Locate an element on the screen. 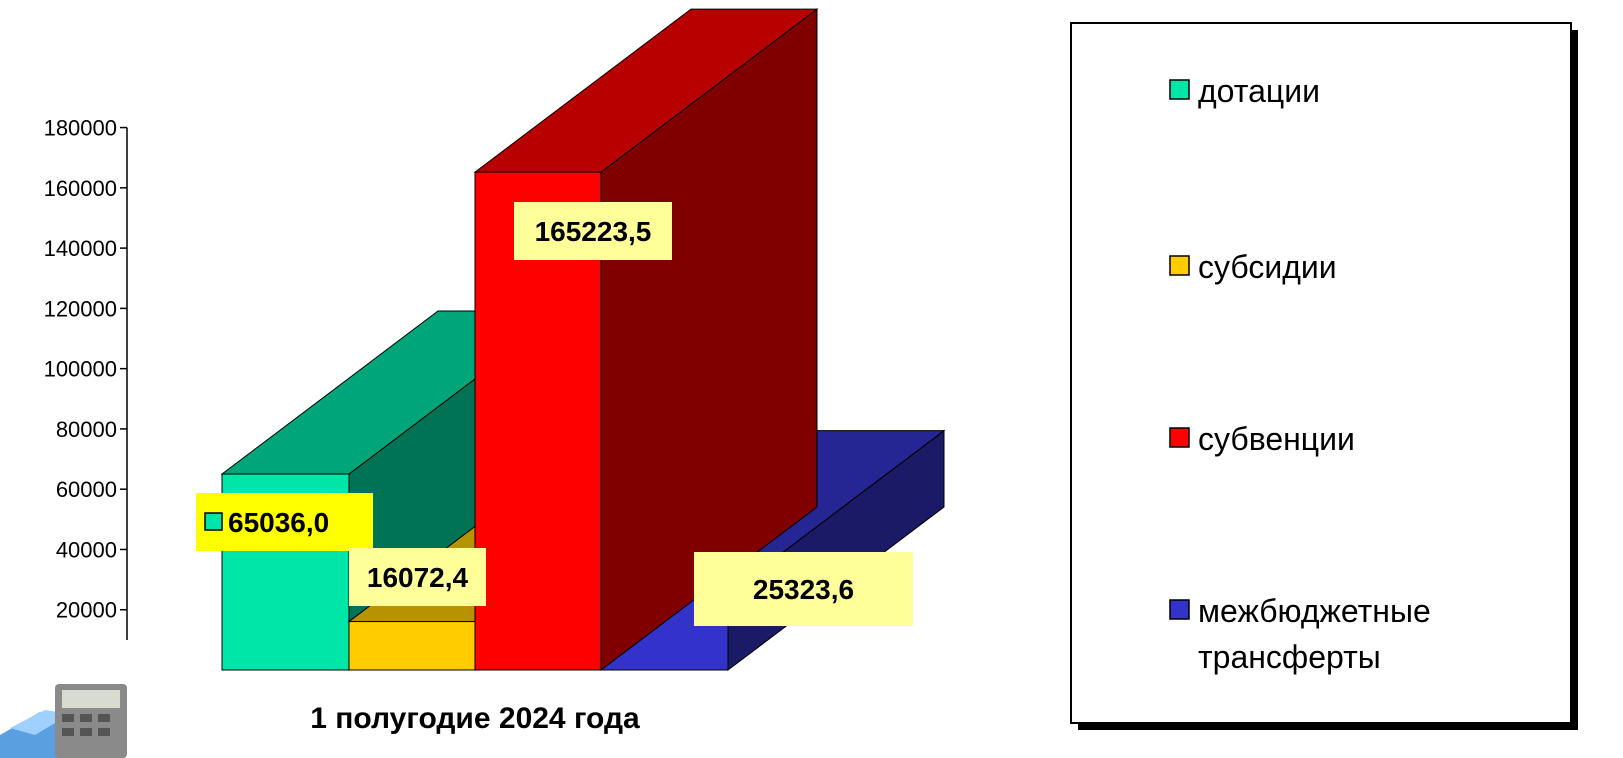 This screenshot has height=758, width=1623. data-label-legend-key is located at coordinates (213, 521).